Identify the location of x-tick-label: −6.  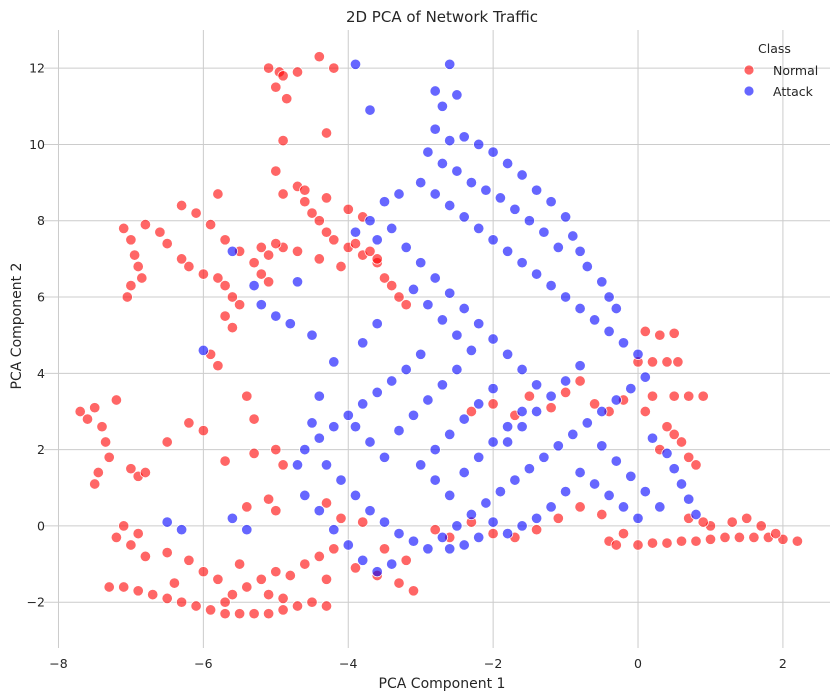
(203, 663).